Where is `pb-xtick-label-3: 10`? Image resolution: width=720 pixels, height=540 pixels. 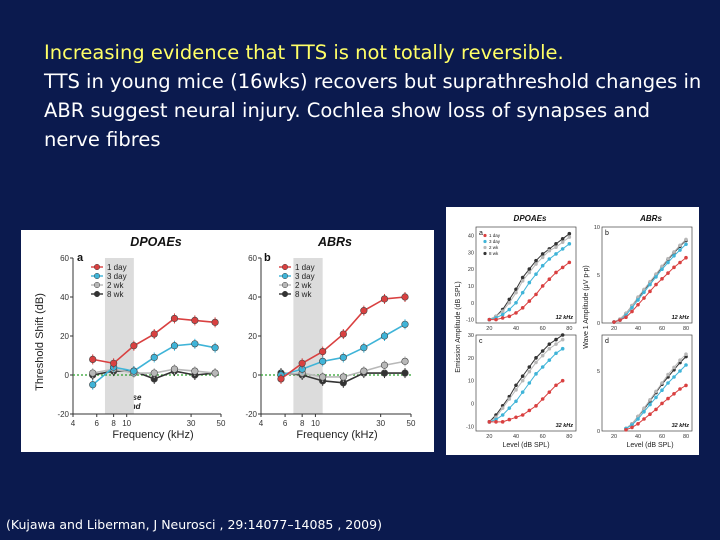 pb-xtick-label-3: 10 is located at coordinates (315, 423).